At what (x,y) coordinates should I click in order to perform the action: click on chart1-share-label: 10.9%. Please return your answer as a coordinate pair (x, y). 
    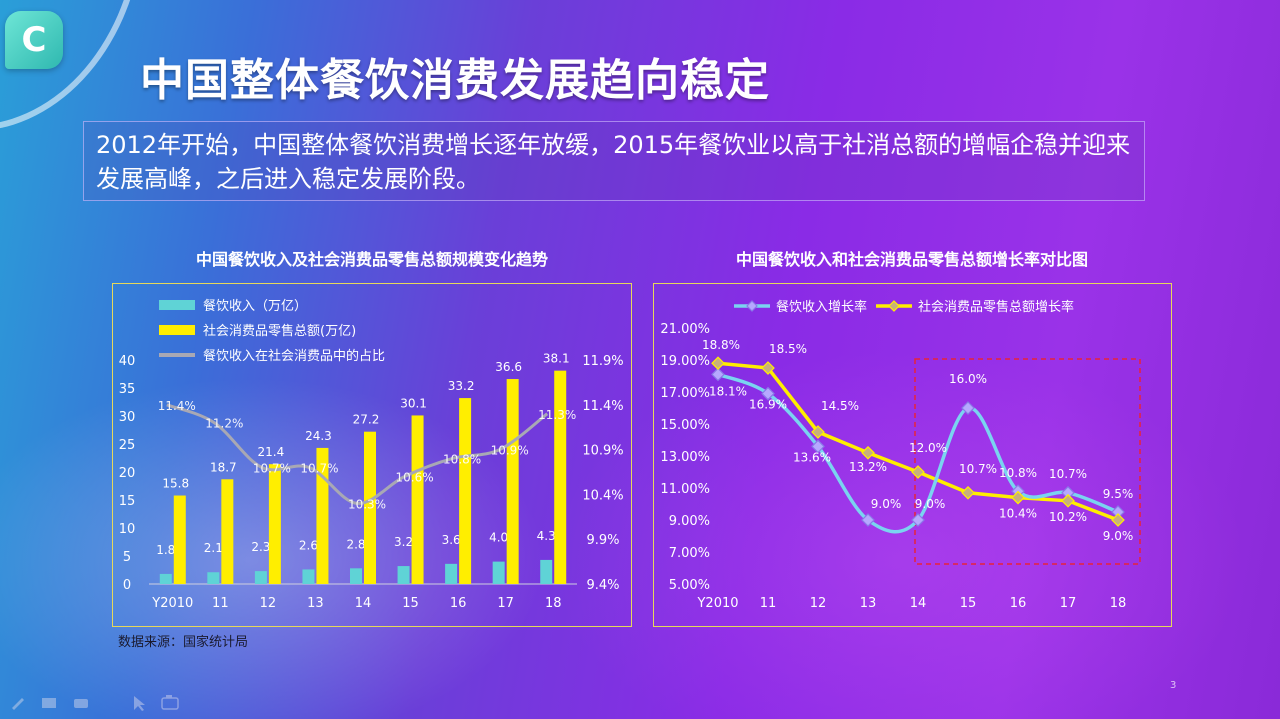
    Looking at the image, I should click on (510, 451).